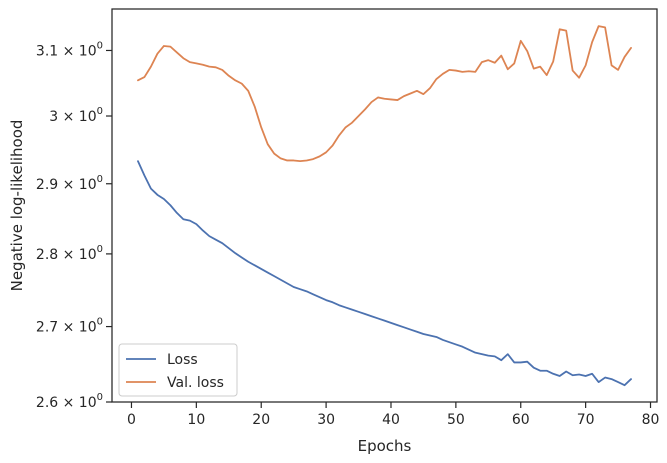 The height and width of the screenshot is (463, 667). What do you see at coordinates (69, 401) in the screenshot?
I see `y-tick-label-2.6: 2.6 × 100` at bounding box center [69, 401].